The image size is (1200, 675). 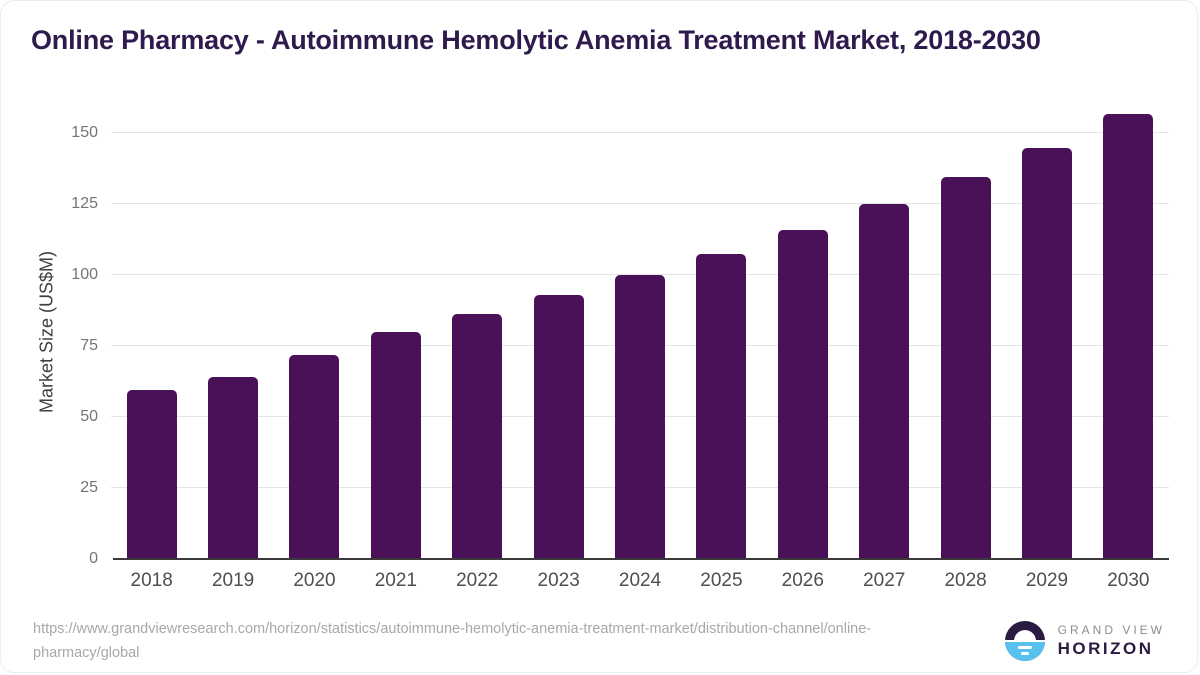 I want to click on bar-column-2029, so click(x=1046, y=332).